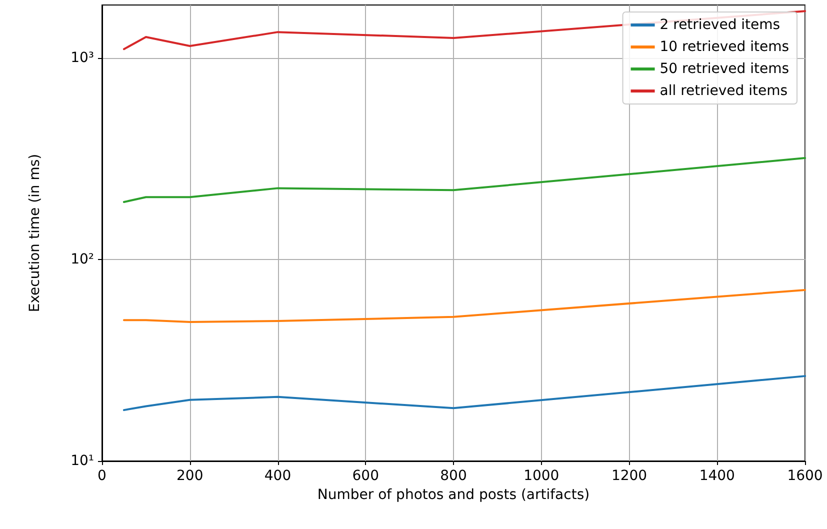 This screenshot has height=529, width=827. I want to click on x-tick-label: 0, so click(102, 476).